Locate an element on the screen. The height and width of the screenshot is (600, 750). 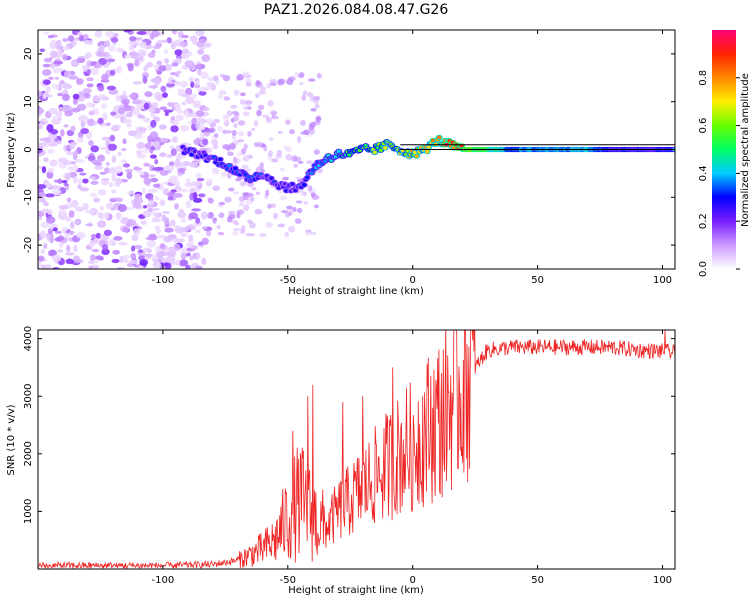
x-tick-label: 50 is located at coordinates (537, 280).